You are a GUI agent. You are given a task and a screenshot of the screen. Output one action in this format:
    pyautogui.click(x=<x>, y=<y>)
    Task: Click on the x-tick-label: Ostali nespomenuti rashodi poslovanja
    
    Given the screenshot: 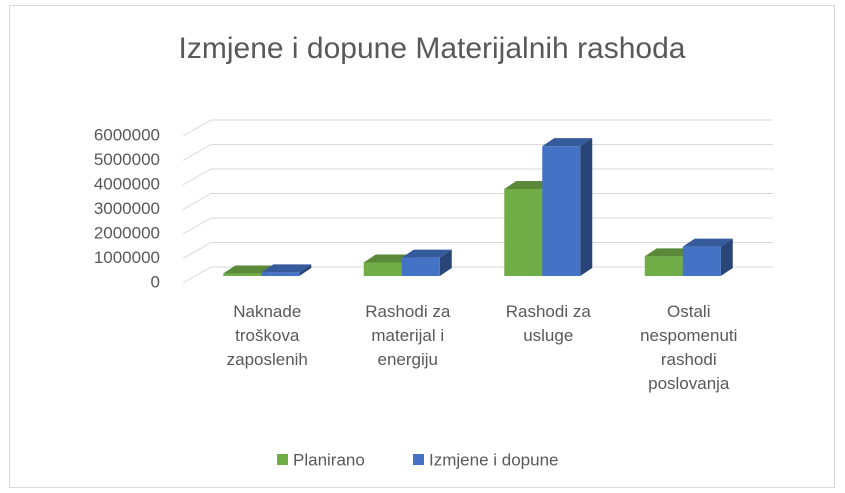 What is the action you would take?
    pyautogui.click(x=689, y=347)
    